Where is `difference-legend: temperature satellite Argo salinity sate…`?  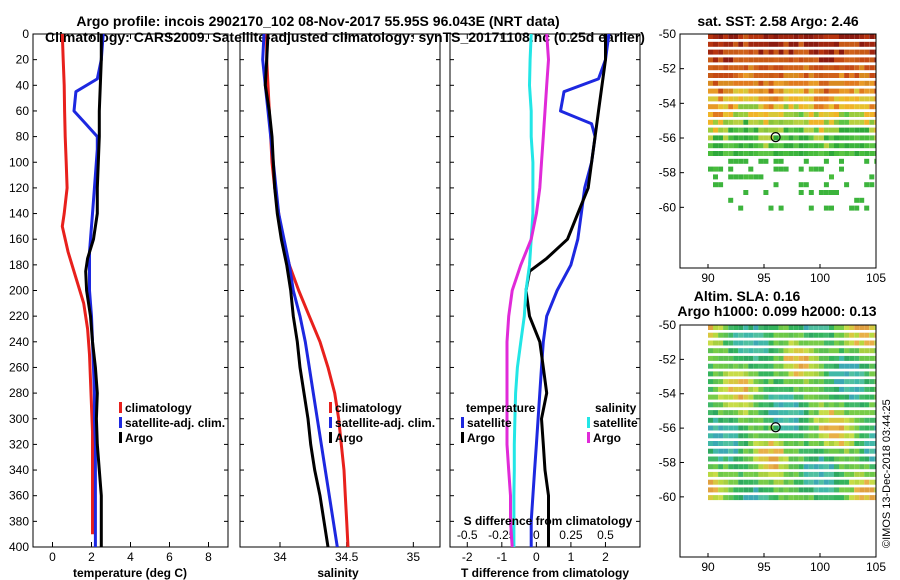 difference-legend: temperature satellite Argo salinity sate… is located at coordinates (549, 423).